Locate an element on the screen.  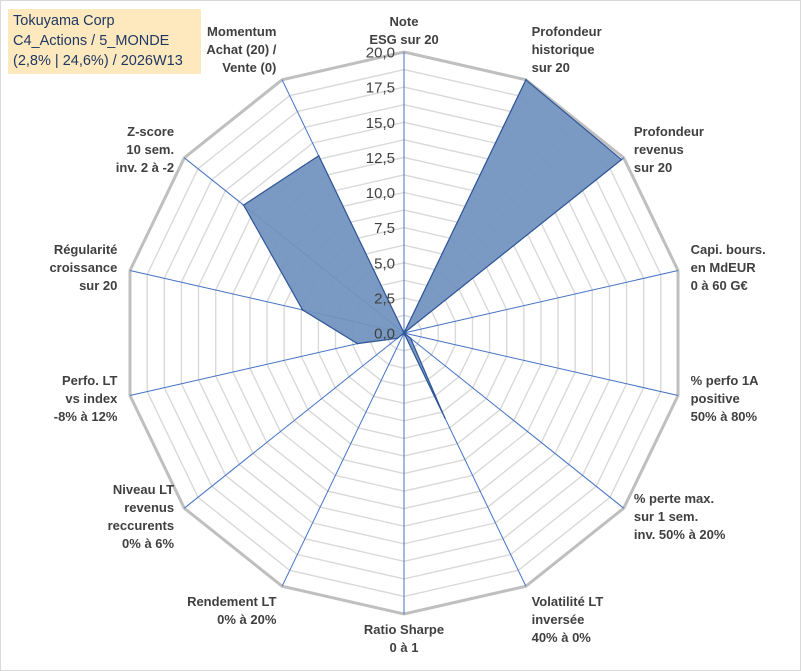
category-label-line: Achat (20) / is located at coordinates (241, 49).